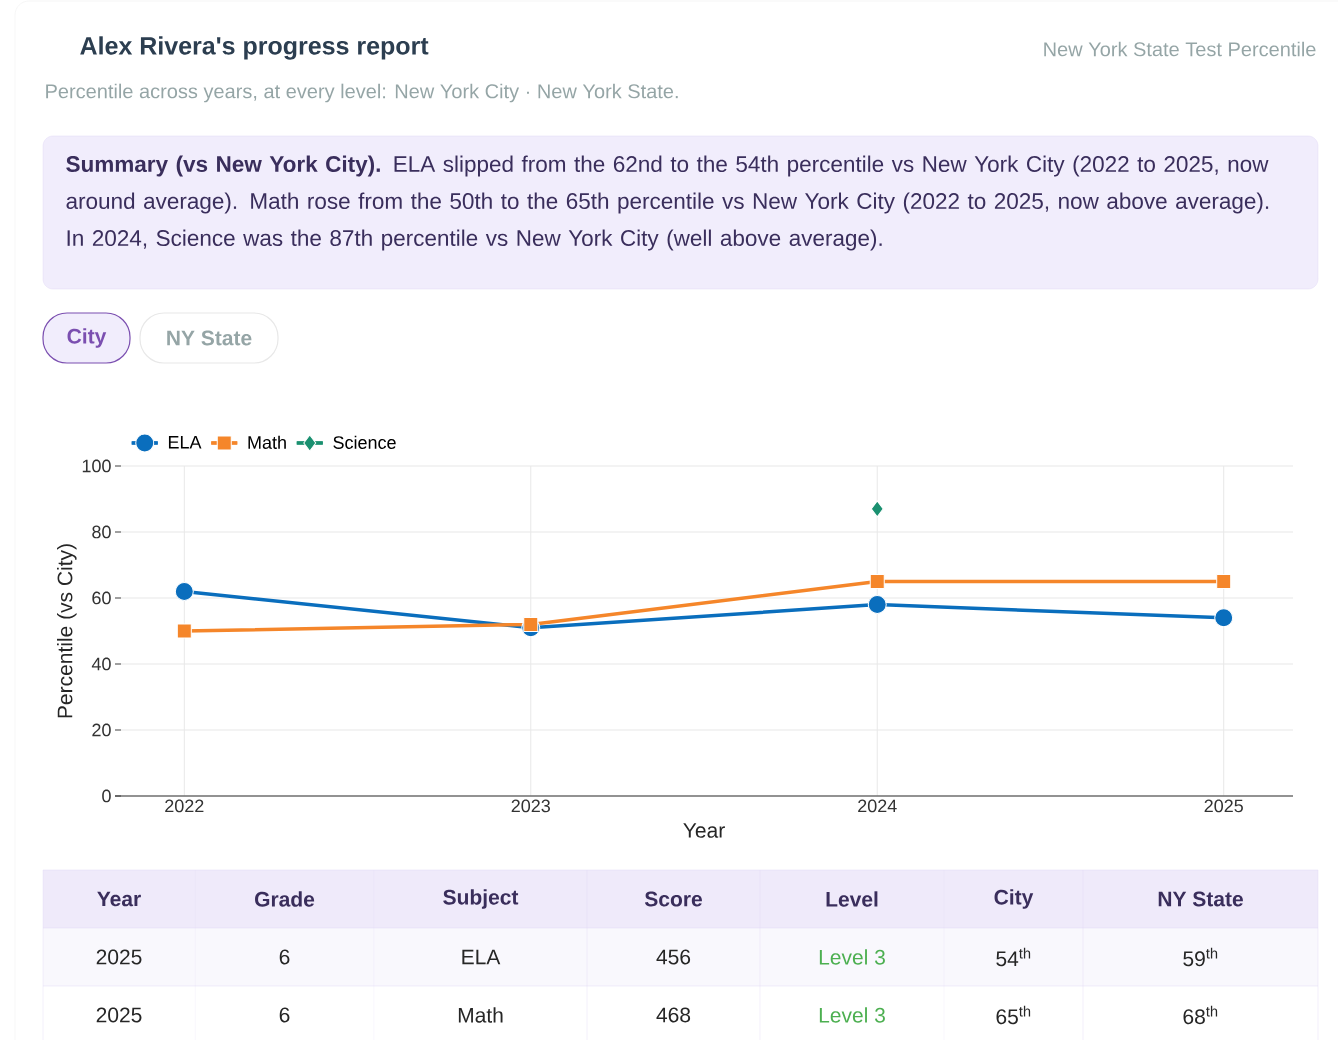  What do you see at coordinates (285, 899) in the screenshot?
I see `text: Grade` at bounding box center [285, 899].